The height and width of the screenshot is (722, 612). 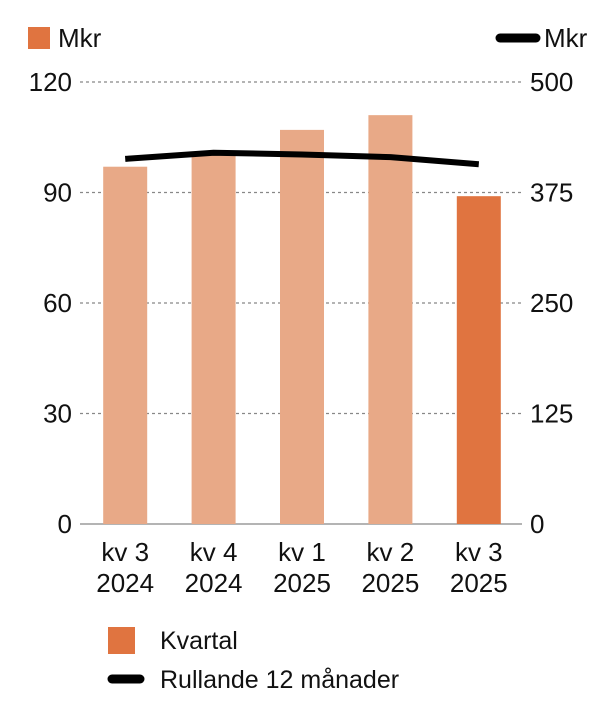 I want to click on right-tick-label: 125, so click(x=551, y=414).